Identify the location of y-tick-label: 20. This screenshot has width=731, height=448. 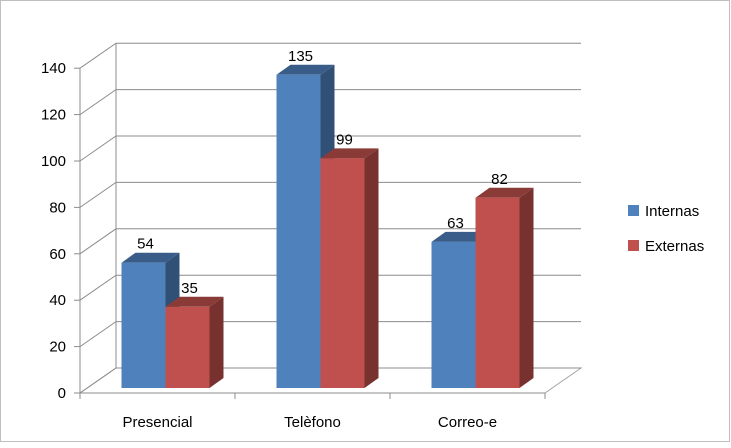
(57, 347).